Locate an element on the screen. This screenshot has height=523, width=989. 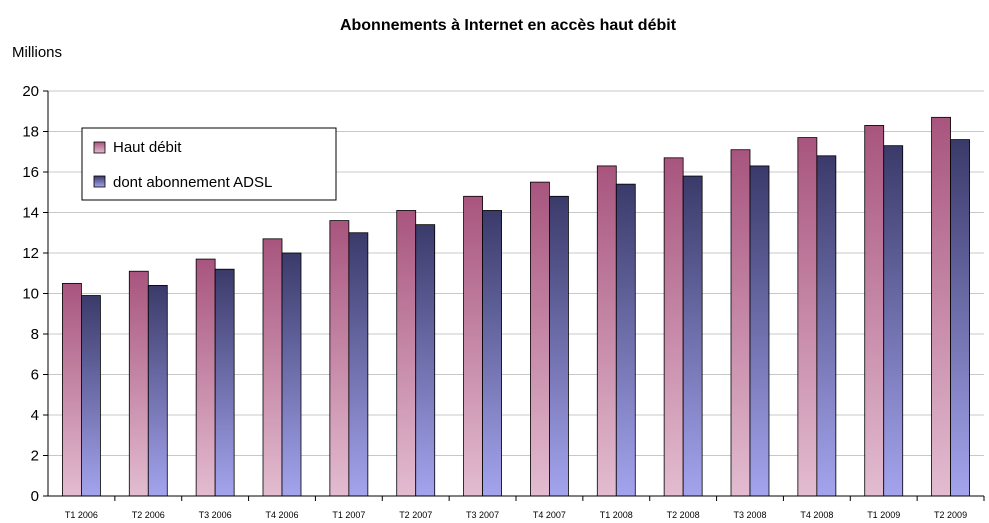
x-tick-label: T4 2006 is located at coordinates (281, 515).